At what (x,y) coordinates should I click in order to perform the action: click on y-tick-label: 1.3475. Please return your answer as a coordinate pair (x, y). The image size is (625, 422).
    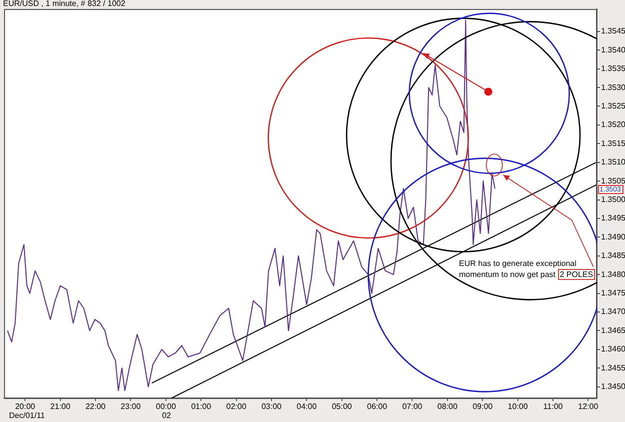
    Looking at the image, I should click on (613, 293).